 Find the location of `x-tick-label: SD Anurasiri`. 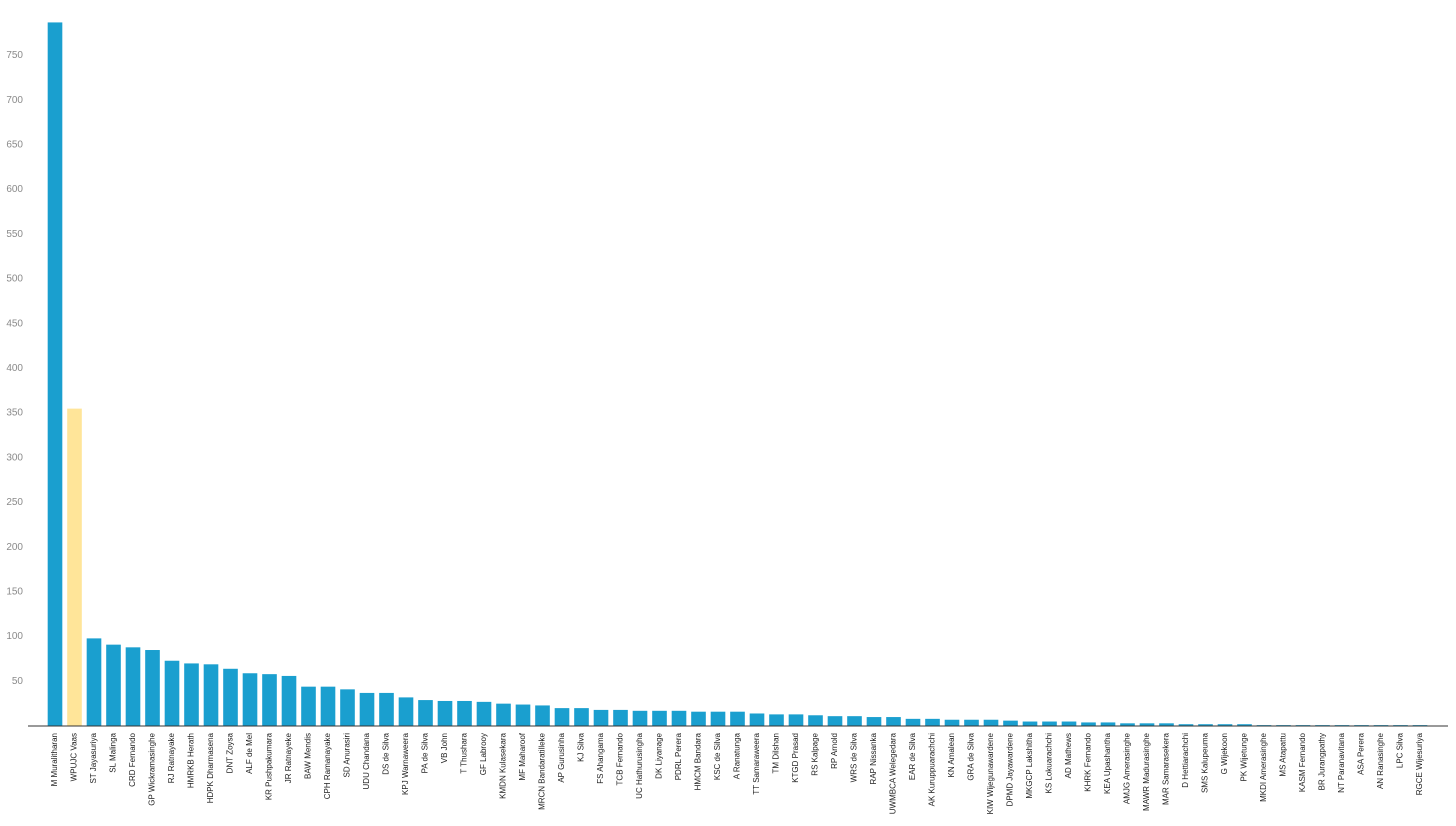

x-tick-label: SD Anurasiri is located at coordinates (347, 755).